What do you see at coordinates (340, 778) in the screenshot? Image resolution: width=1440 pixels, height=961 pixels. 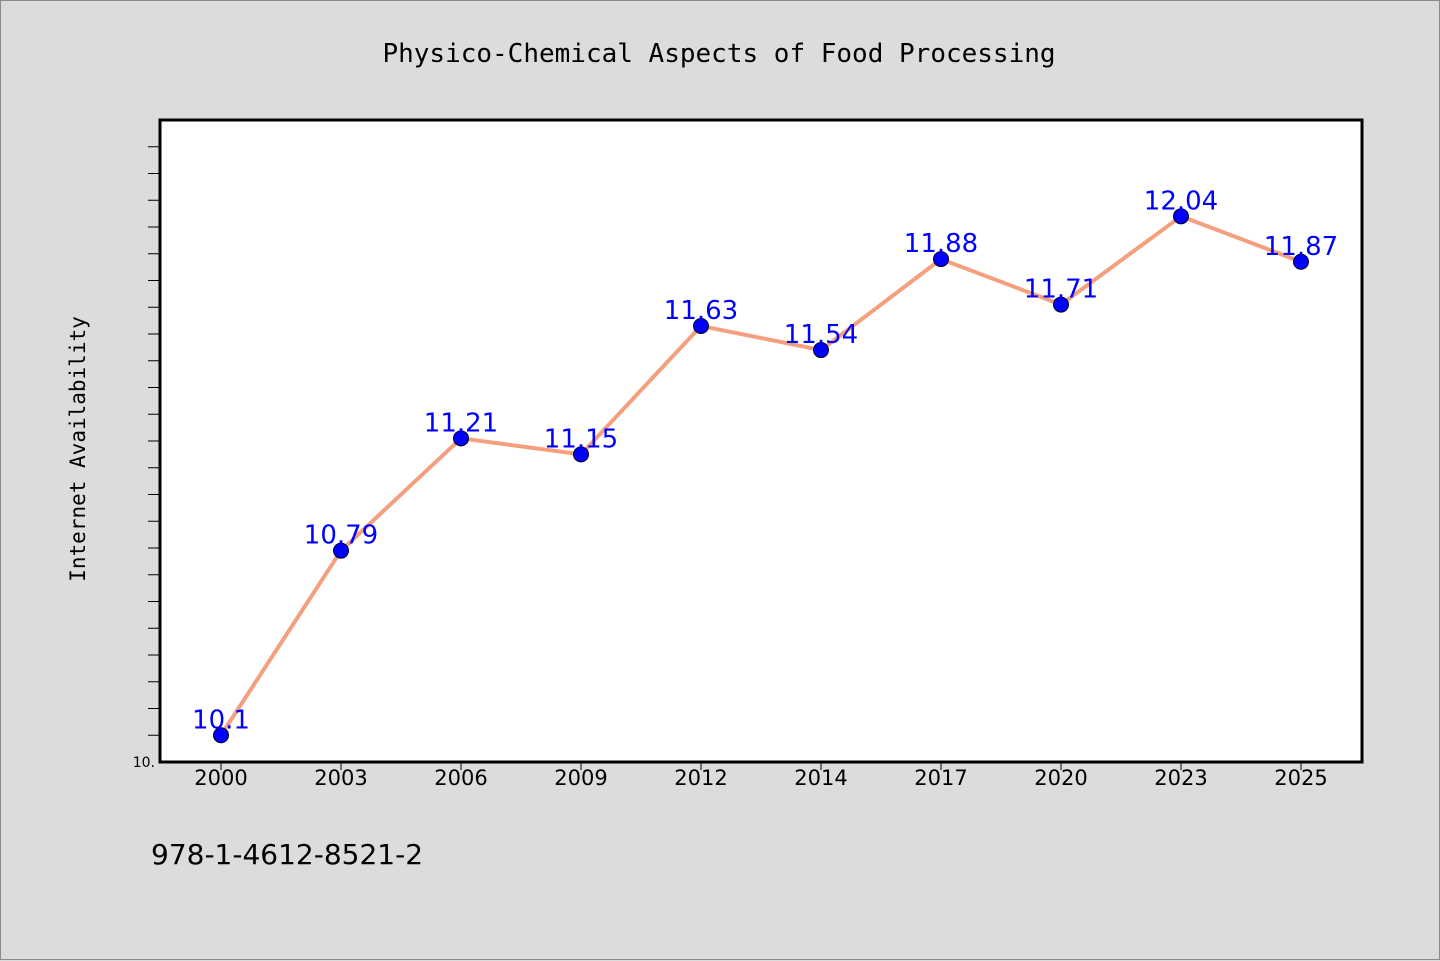 I see `x-tick-label: 2003` at bounding box center [340, 778].